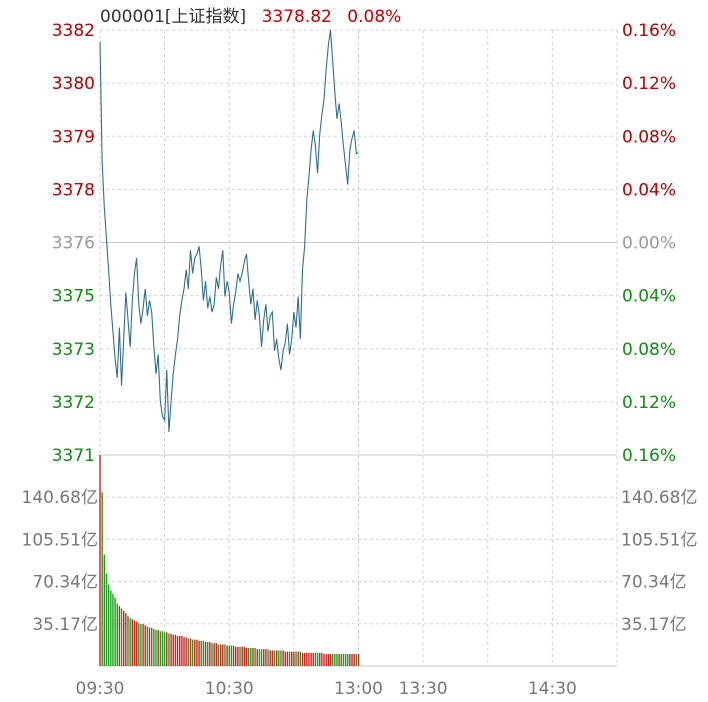  Describe the element at coordinates (423, 689) in the screenshot. I see `time-tick-label: 13:30` at that location.